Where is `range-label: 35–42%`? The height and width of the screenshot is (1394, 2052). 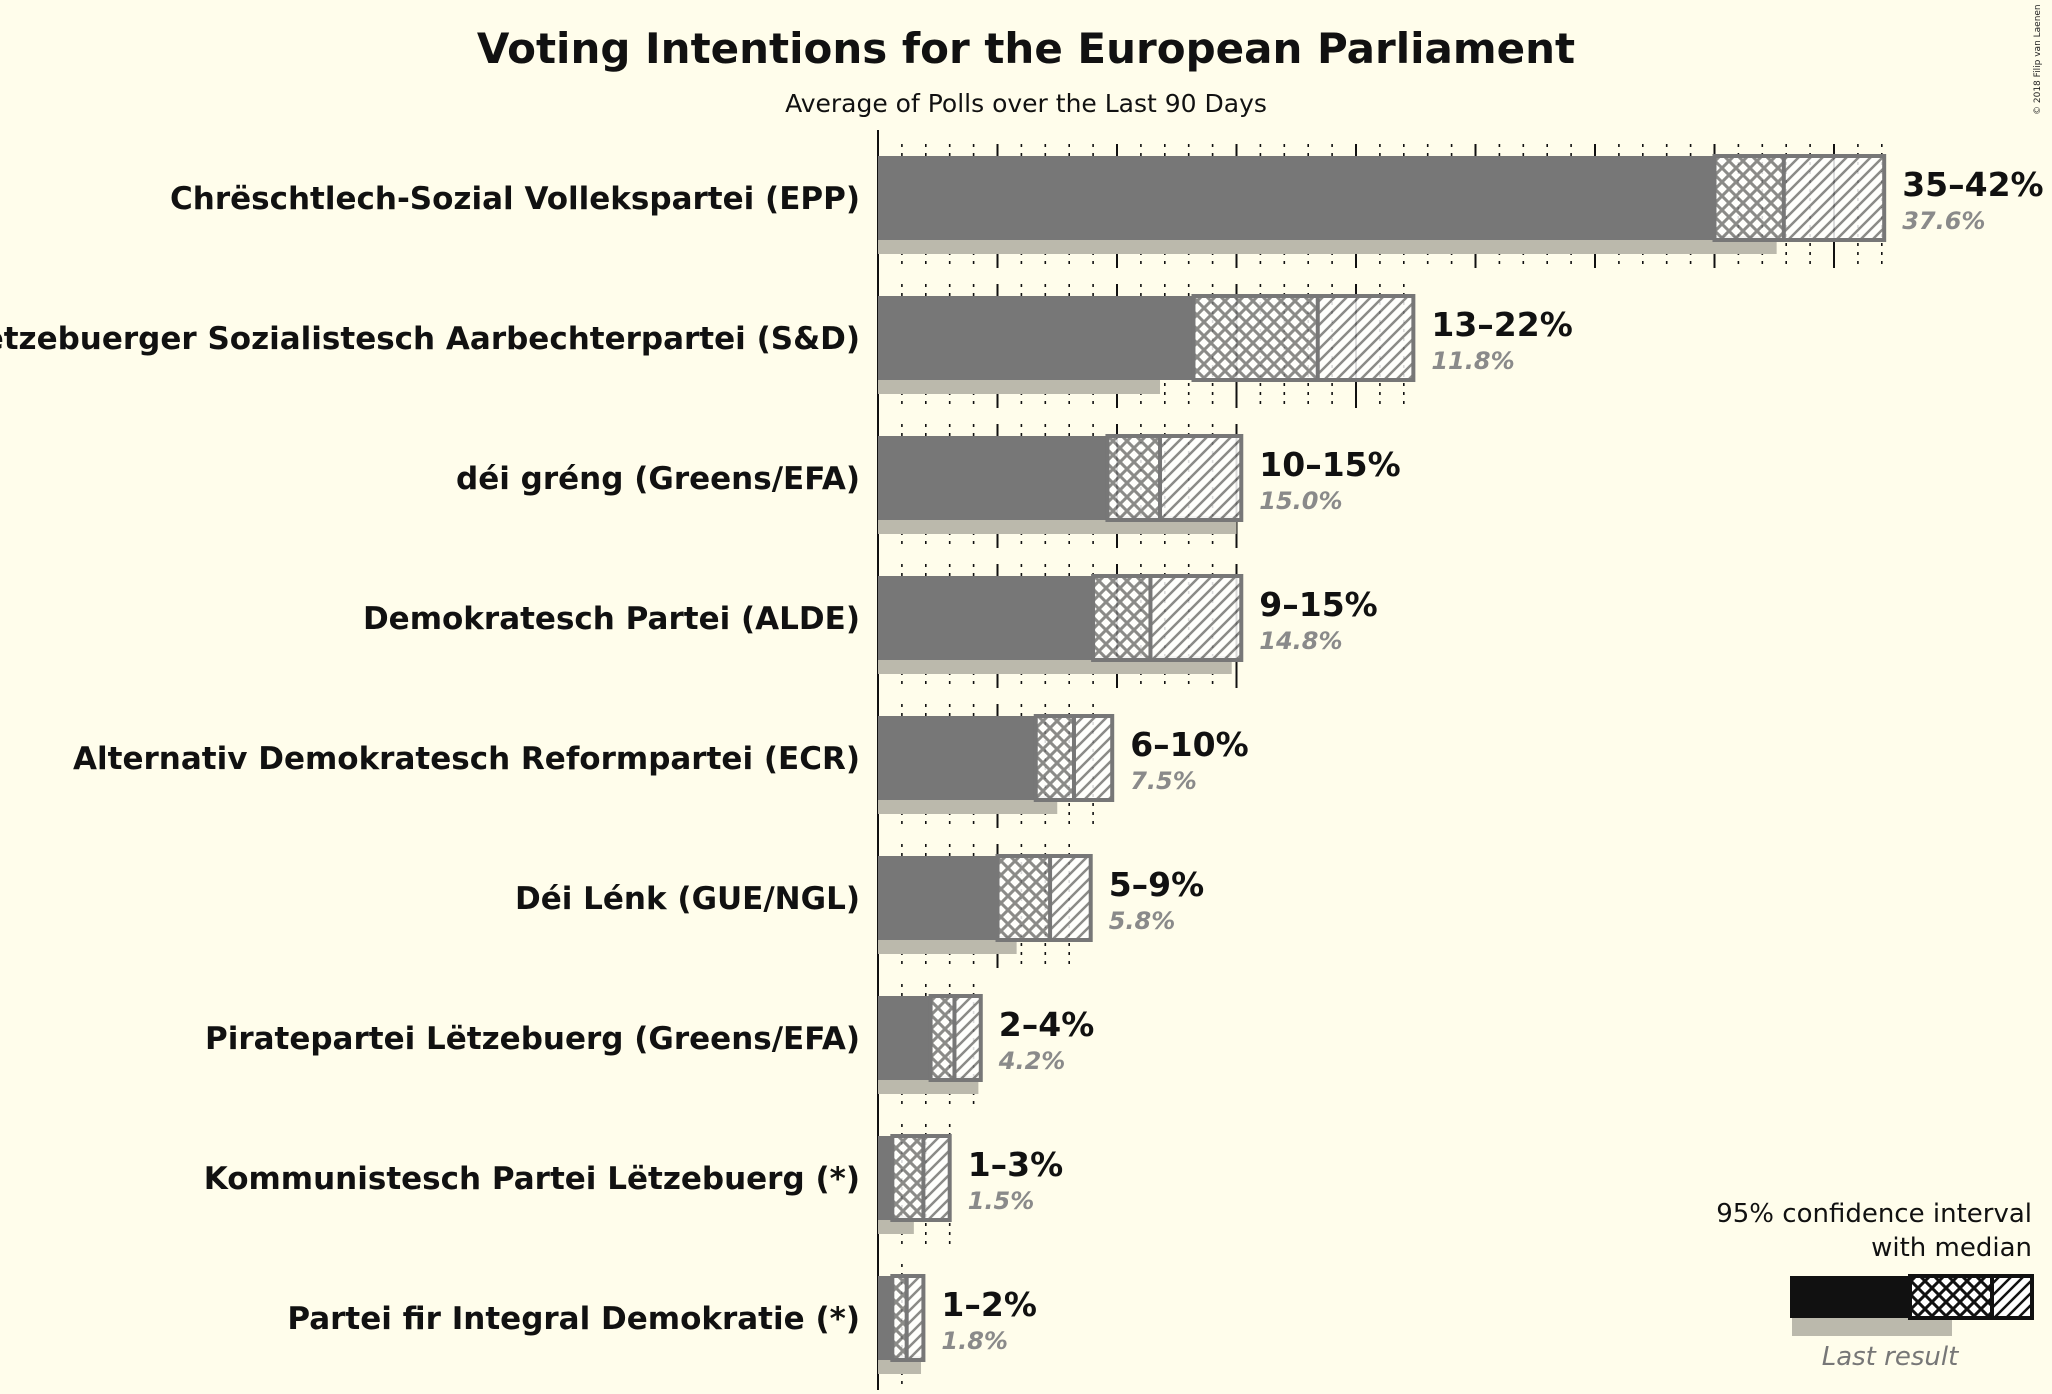
range-label: 35–42% is located at coordinates (1972, 184).